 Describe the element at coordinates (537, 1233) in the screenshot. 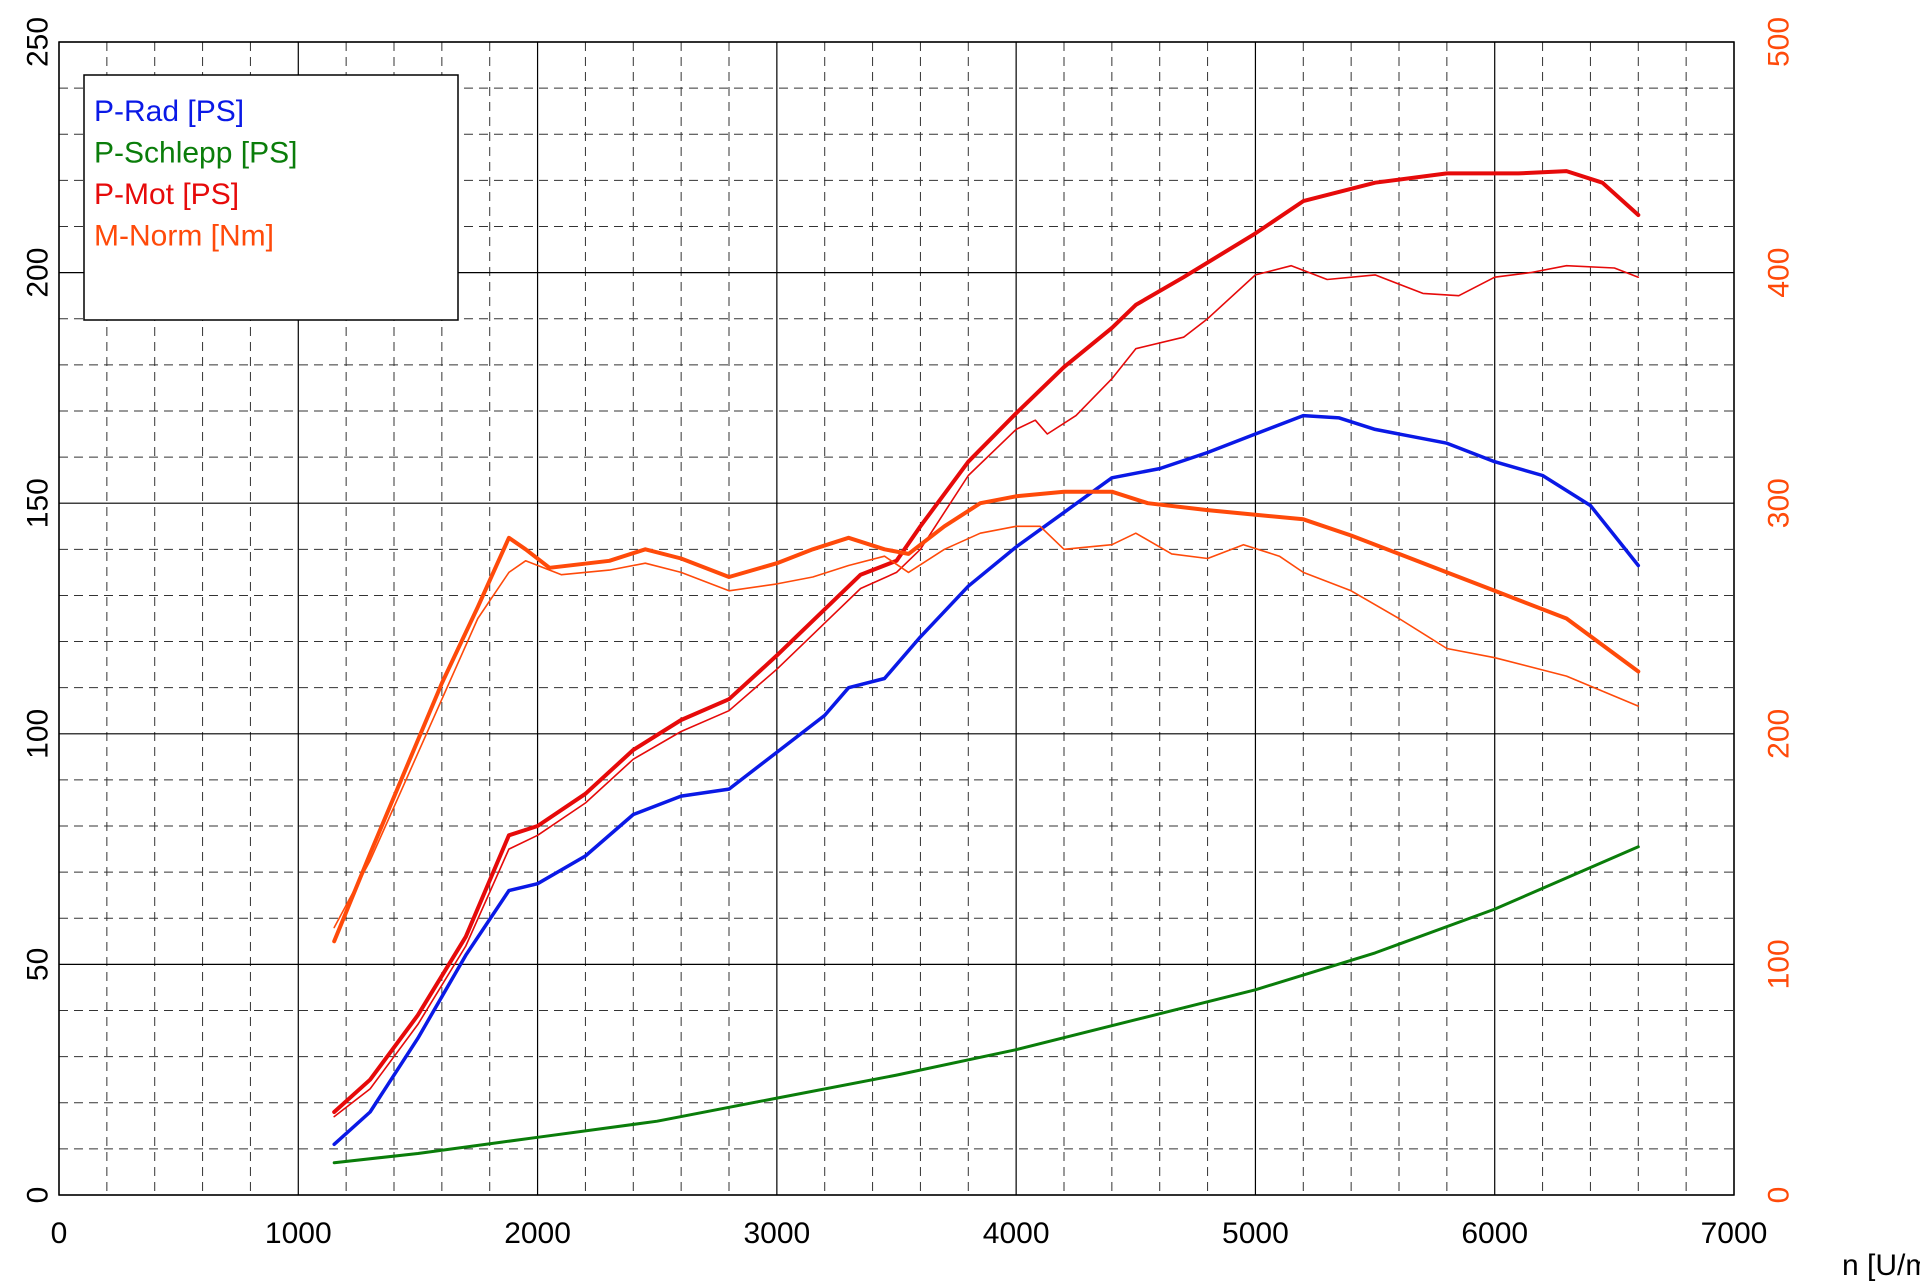

I see `x-tick-label: 2000` at that location.